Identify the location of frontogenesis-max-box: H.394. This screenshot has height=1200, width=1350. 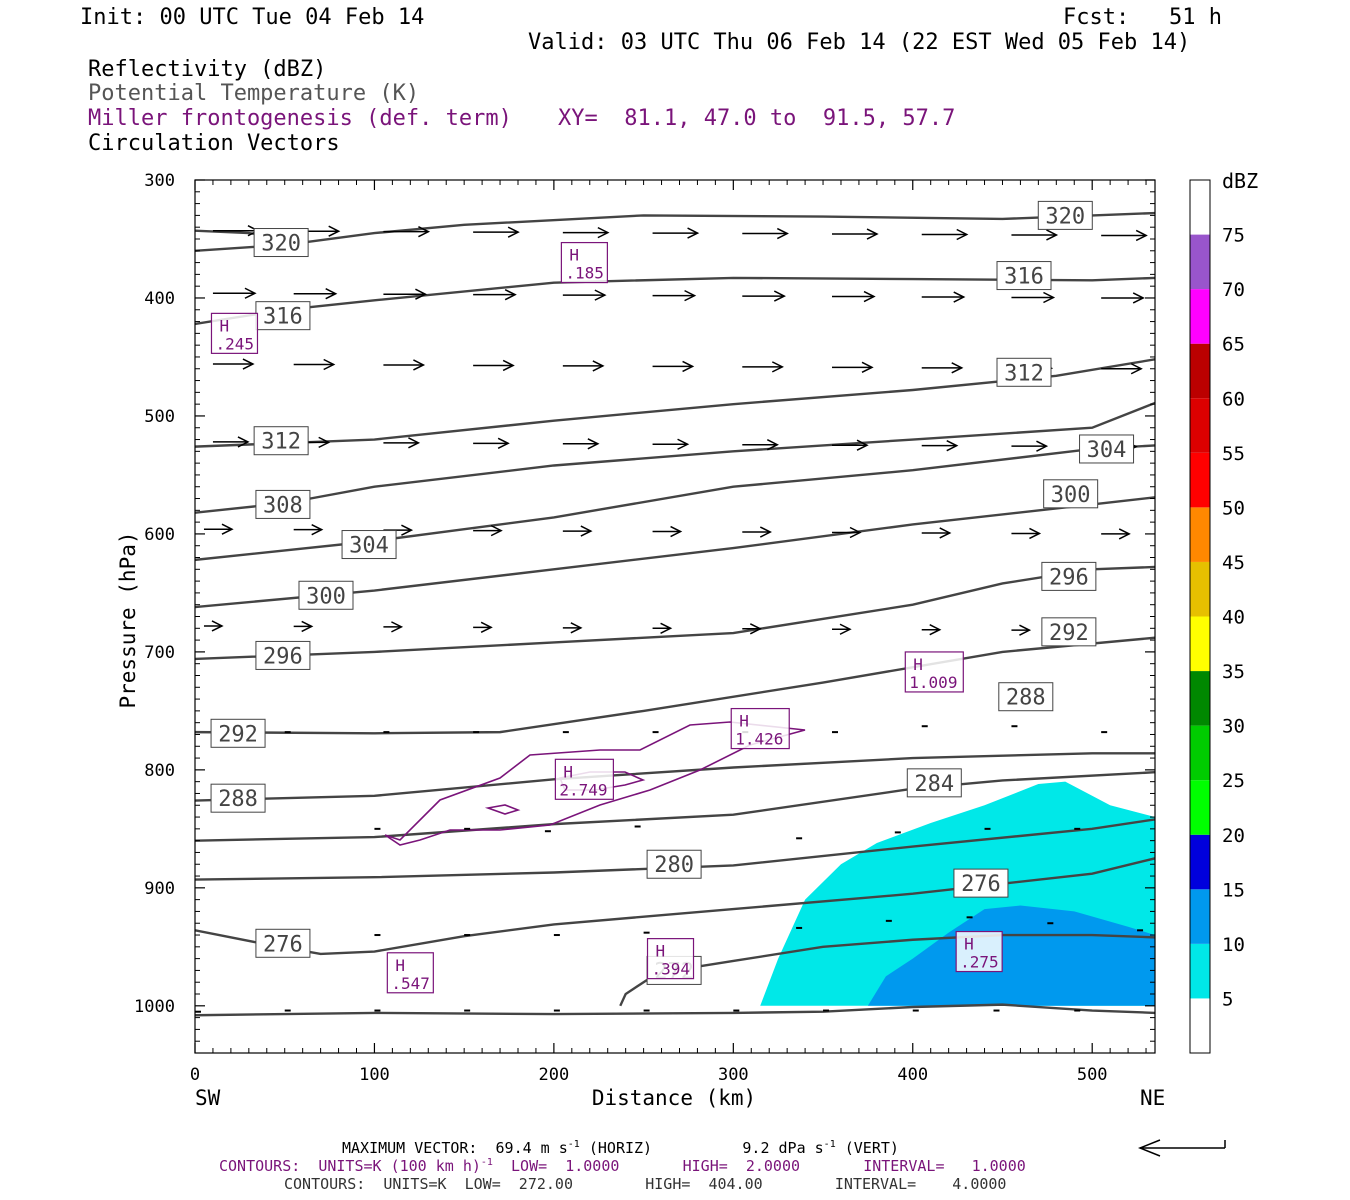
(670, 959).